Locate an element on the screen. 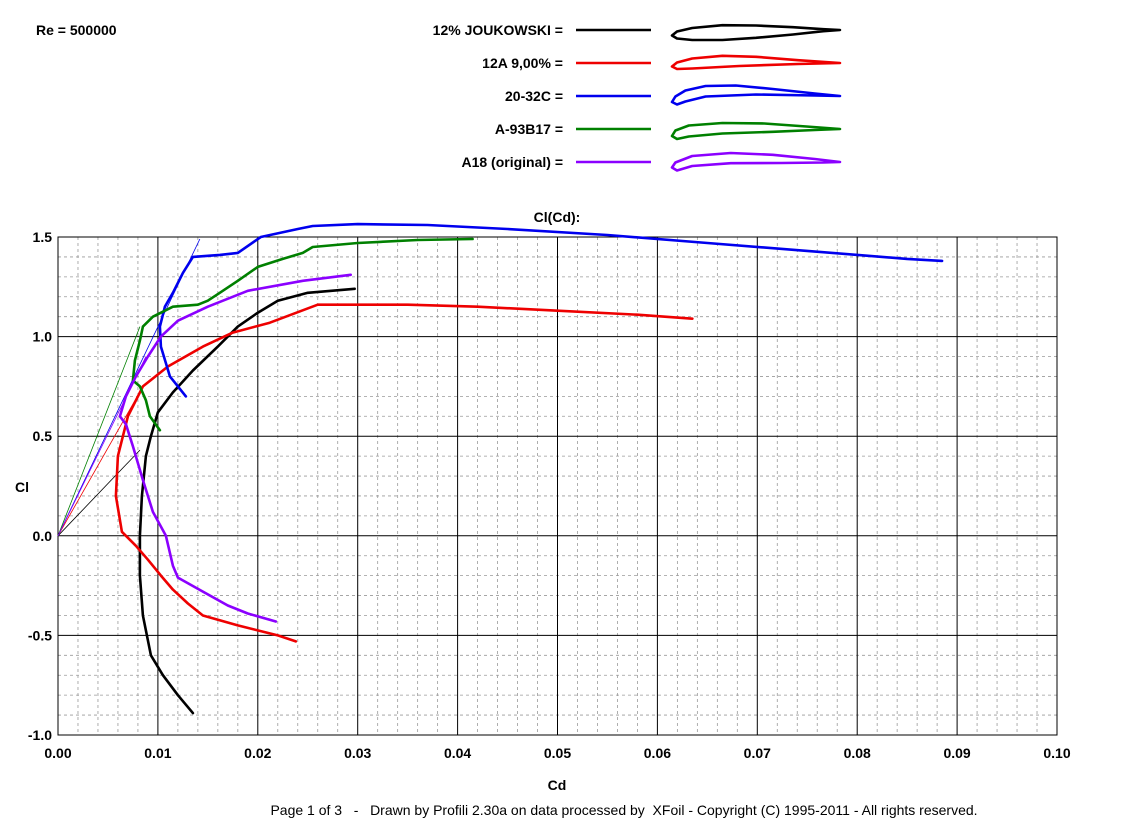 The width and height of the screenshot is (1122, 827). legend-label-3: 20-32C = is located at coordinates (534, 96).